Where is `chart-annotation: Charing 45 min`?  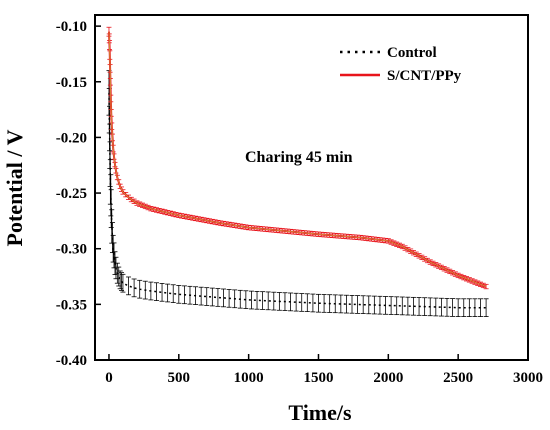
chart-annotation: Charing 45 min is located at coordinates (299, 157).